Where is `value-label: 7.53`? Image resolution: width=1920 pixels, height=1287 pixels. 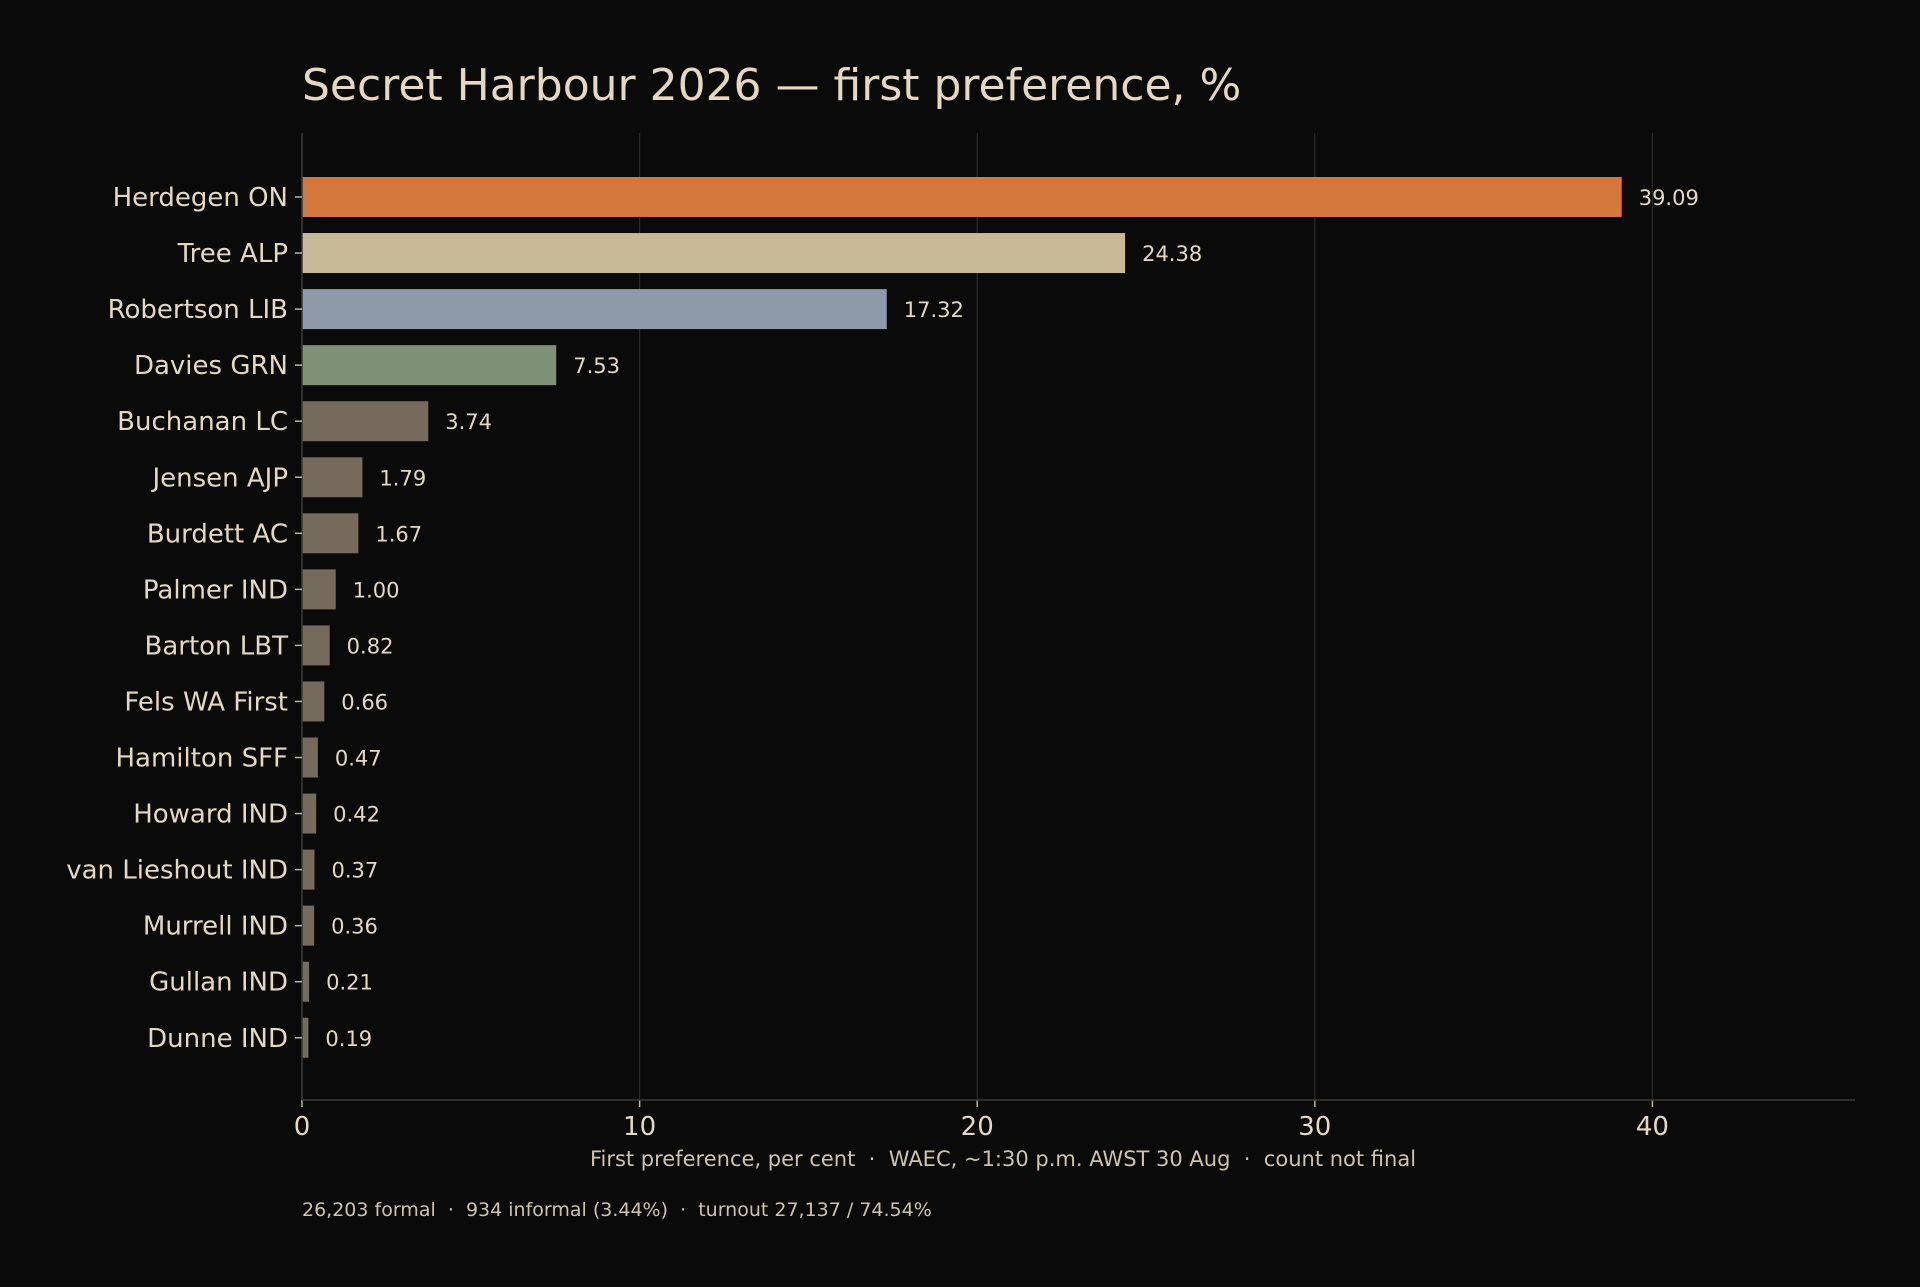 value-label: 7.53 is located at coordinates (596, 366).